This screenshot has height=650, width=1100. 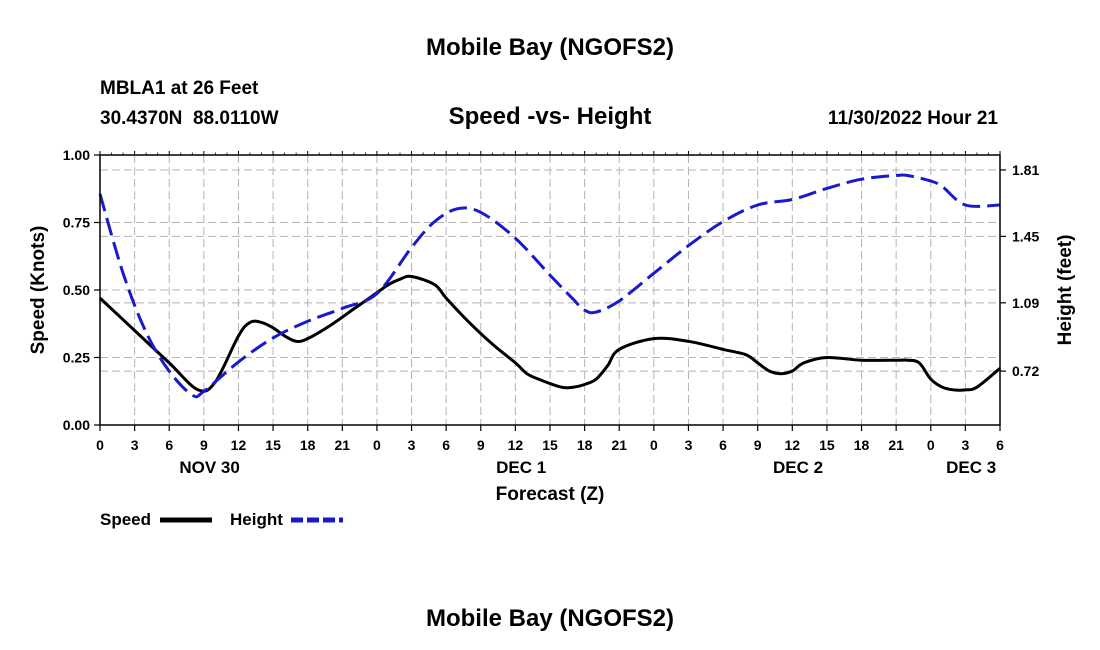 I want to click on station-label: MBLA1 at 26 Feet, so click(x=179, y=88).